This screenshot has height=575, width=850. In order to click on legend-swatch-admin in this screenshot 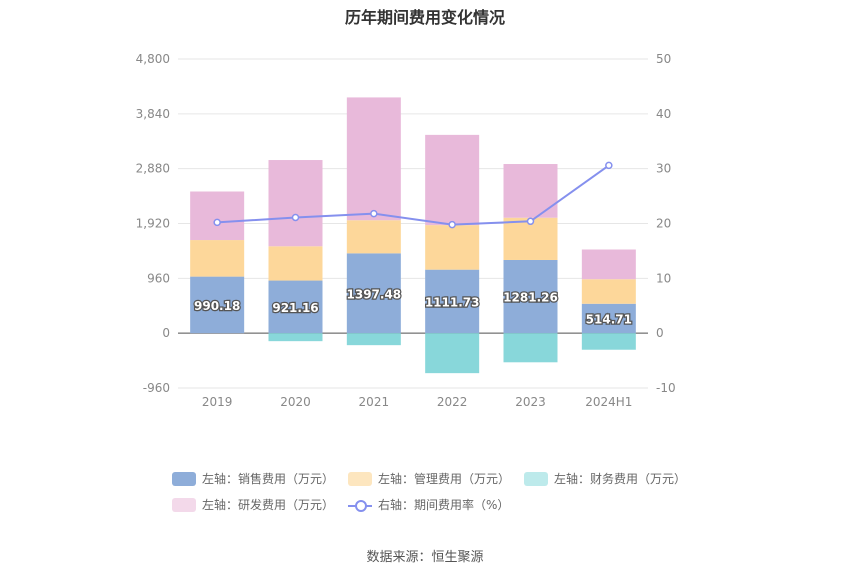, I will do `click(360, 478)`.